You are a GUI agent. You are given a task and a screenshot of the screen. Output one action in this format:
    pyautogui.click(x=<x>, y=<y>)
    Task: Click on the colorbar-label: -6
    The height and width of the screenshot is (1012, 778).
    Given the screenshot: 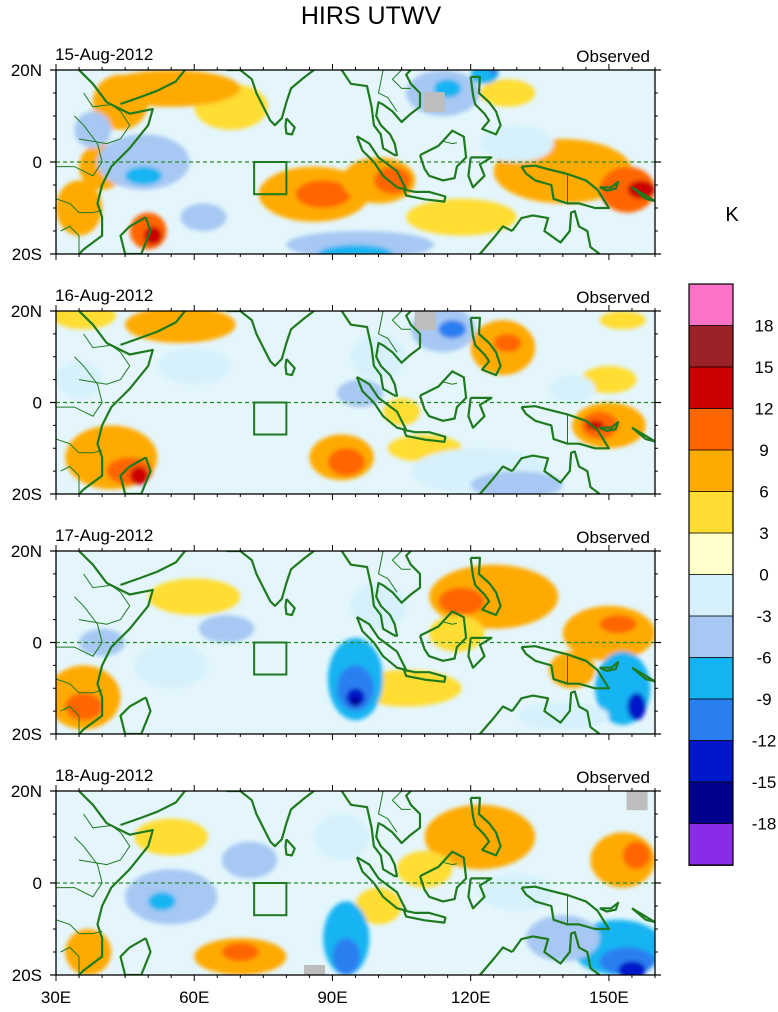 What is the action you would take?
    pyautogui.click(x=763, y=658)
    